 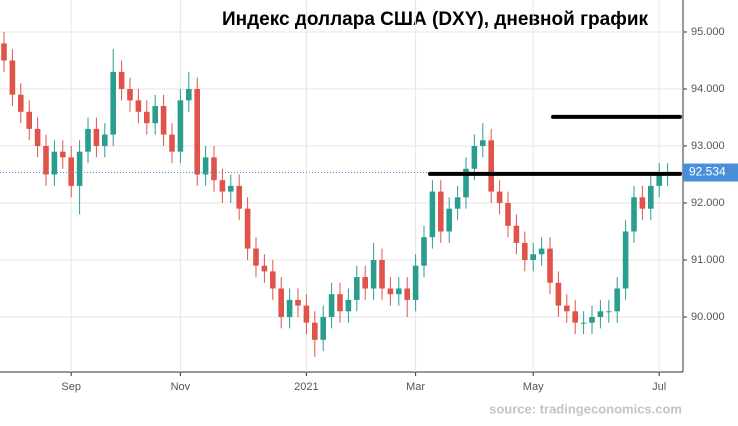 What do you see at coordinates (435, 19) in the screenshot?
I see `chart-title: Индекс доллара США (DXY), дневной график` at bounding box center [435, 19].